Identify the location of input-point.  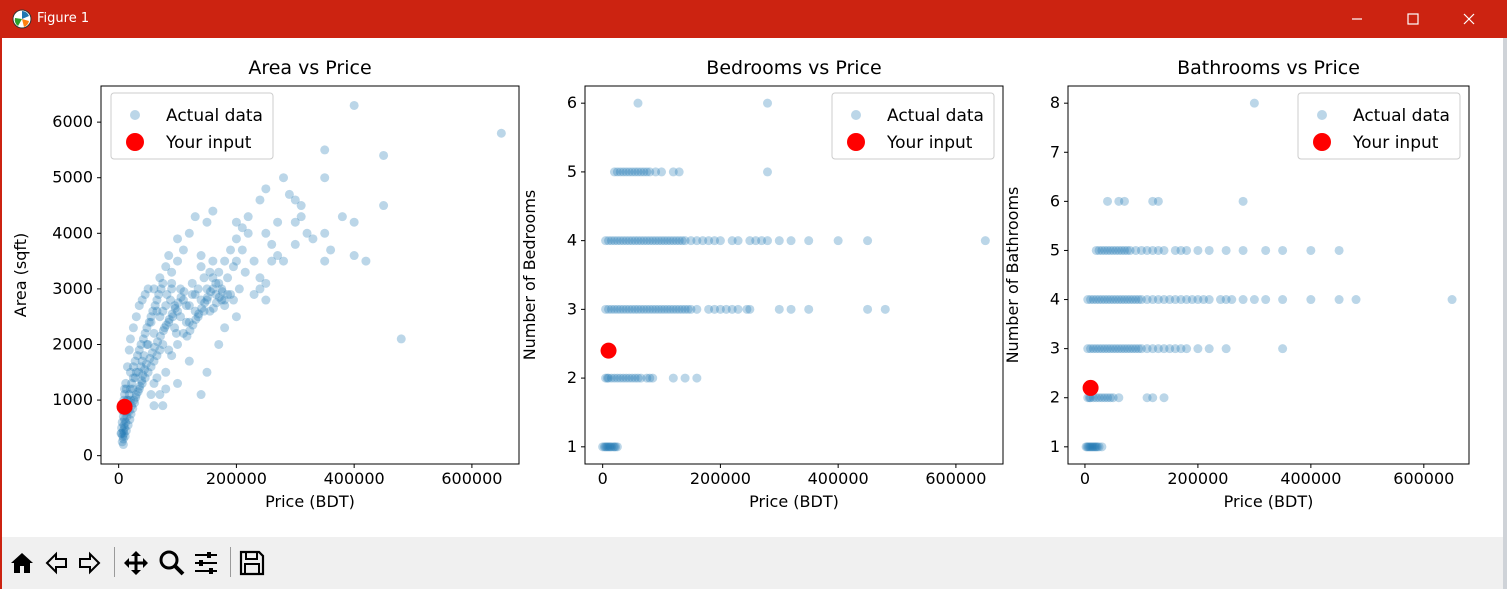
(124, 406).